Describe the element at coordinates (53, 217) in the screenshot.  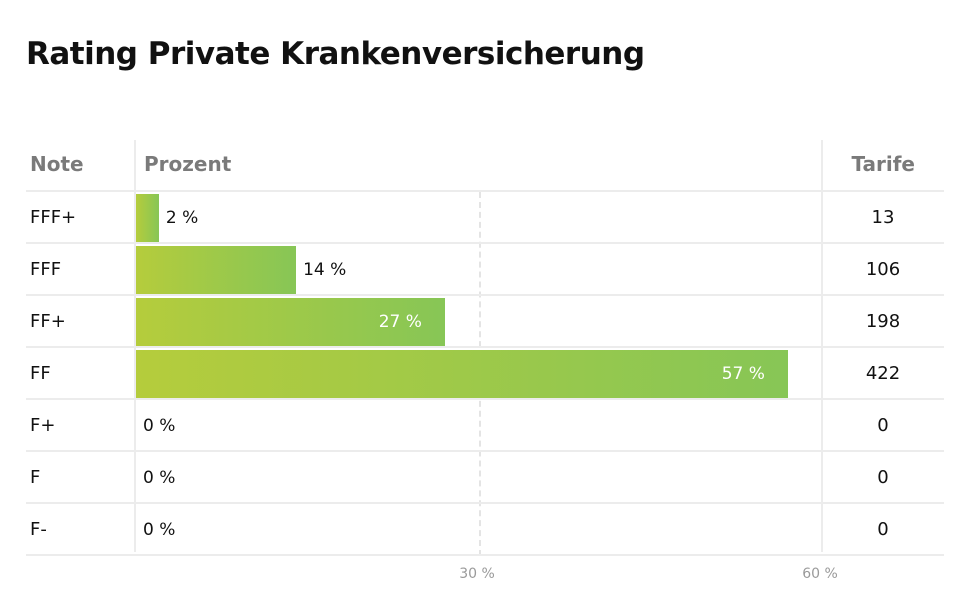
I see `rating-label: FFF+` at that location.